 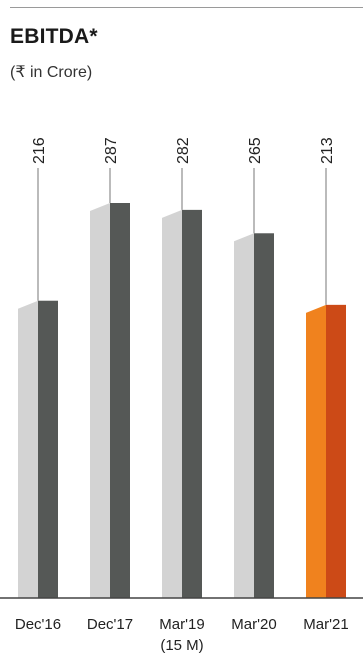 What do you see at coordinates (186, 7) in the screenshot?
I see `top-rule` at bounding box center [186, 7].